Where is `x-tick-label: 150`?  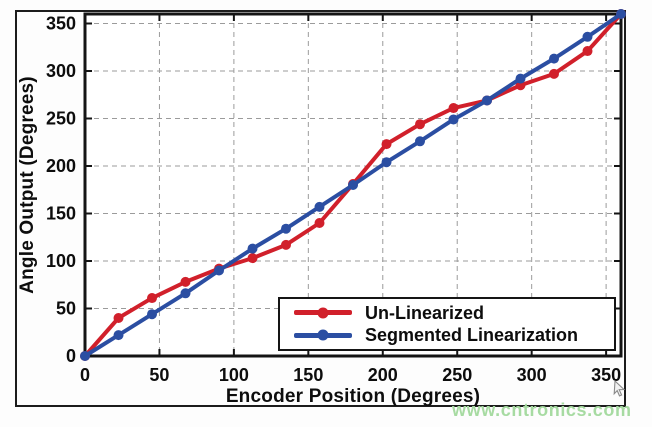
x-tick-label: 150 is located at coordinates (308, 375).